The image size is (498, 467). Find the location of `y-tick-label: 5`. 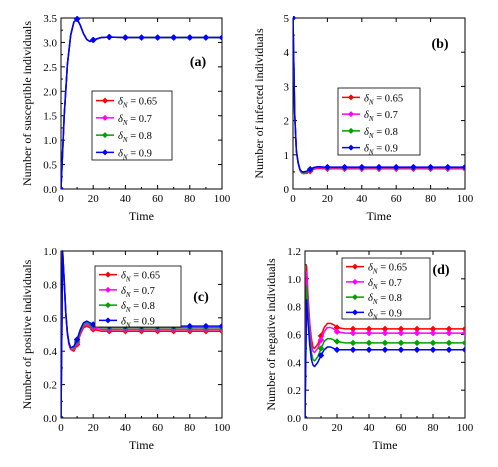

y-tick-label: 5 is located at coordinates (287, 19).